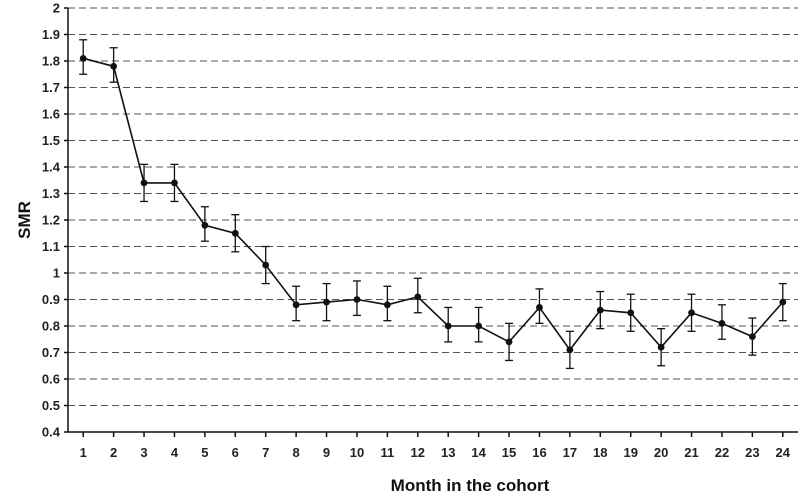  I want to click on x-tick-label: 22, so click(722, 452).